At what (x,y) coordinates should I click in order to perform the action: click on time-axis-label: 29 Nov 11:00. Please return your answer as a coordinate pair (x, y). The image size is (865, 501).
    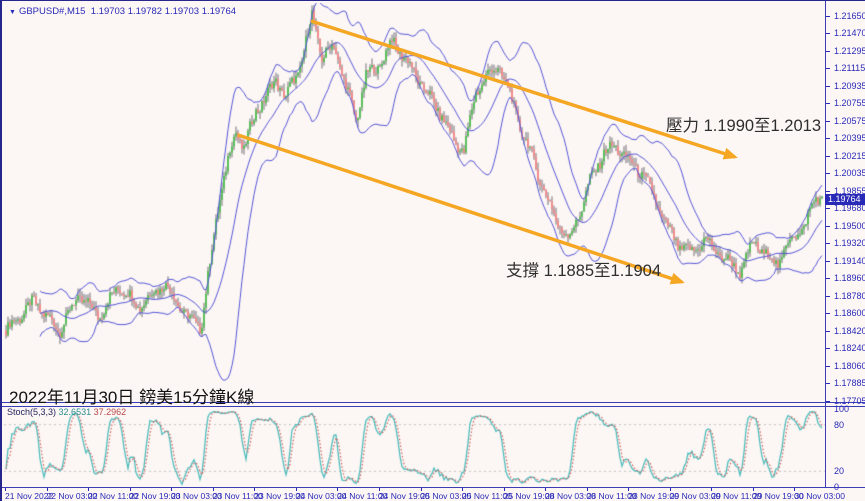
    Looking at the image, I should click on (736, 496).